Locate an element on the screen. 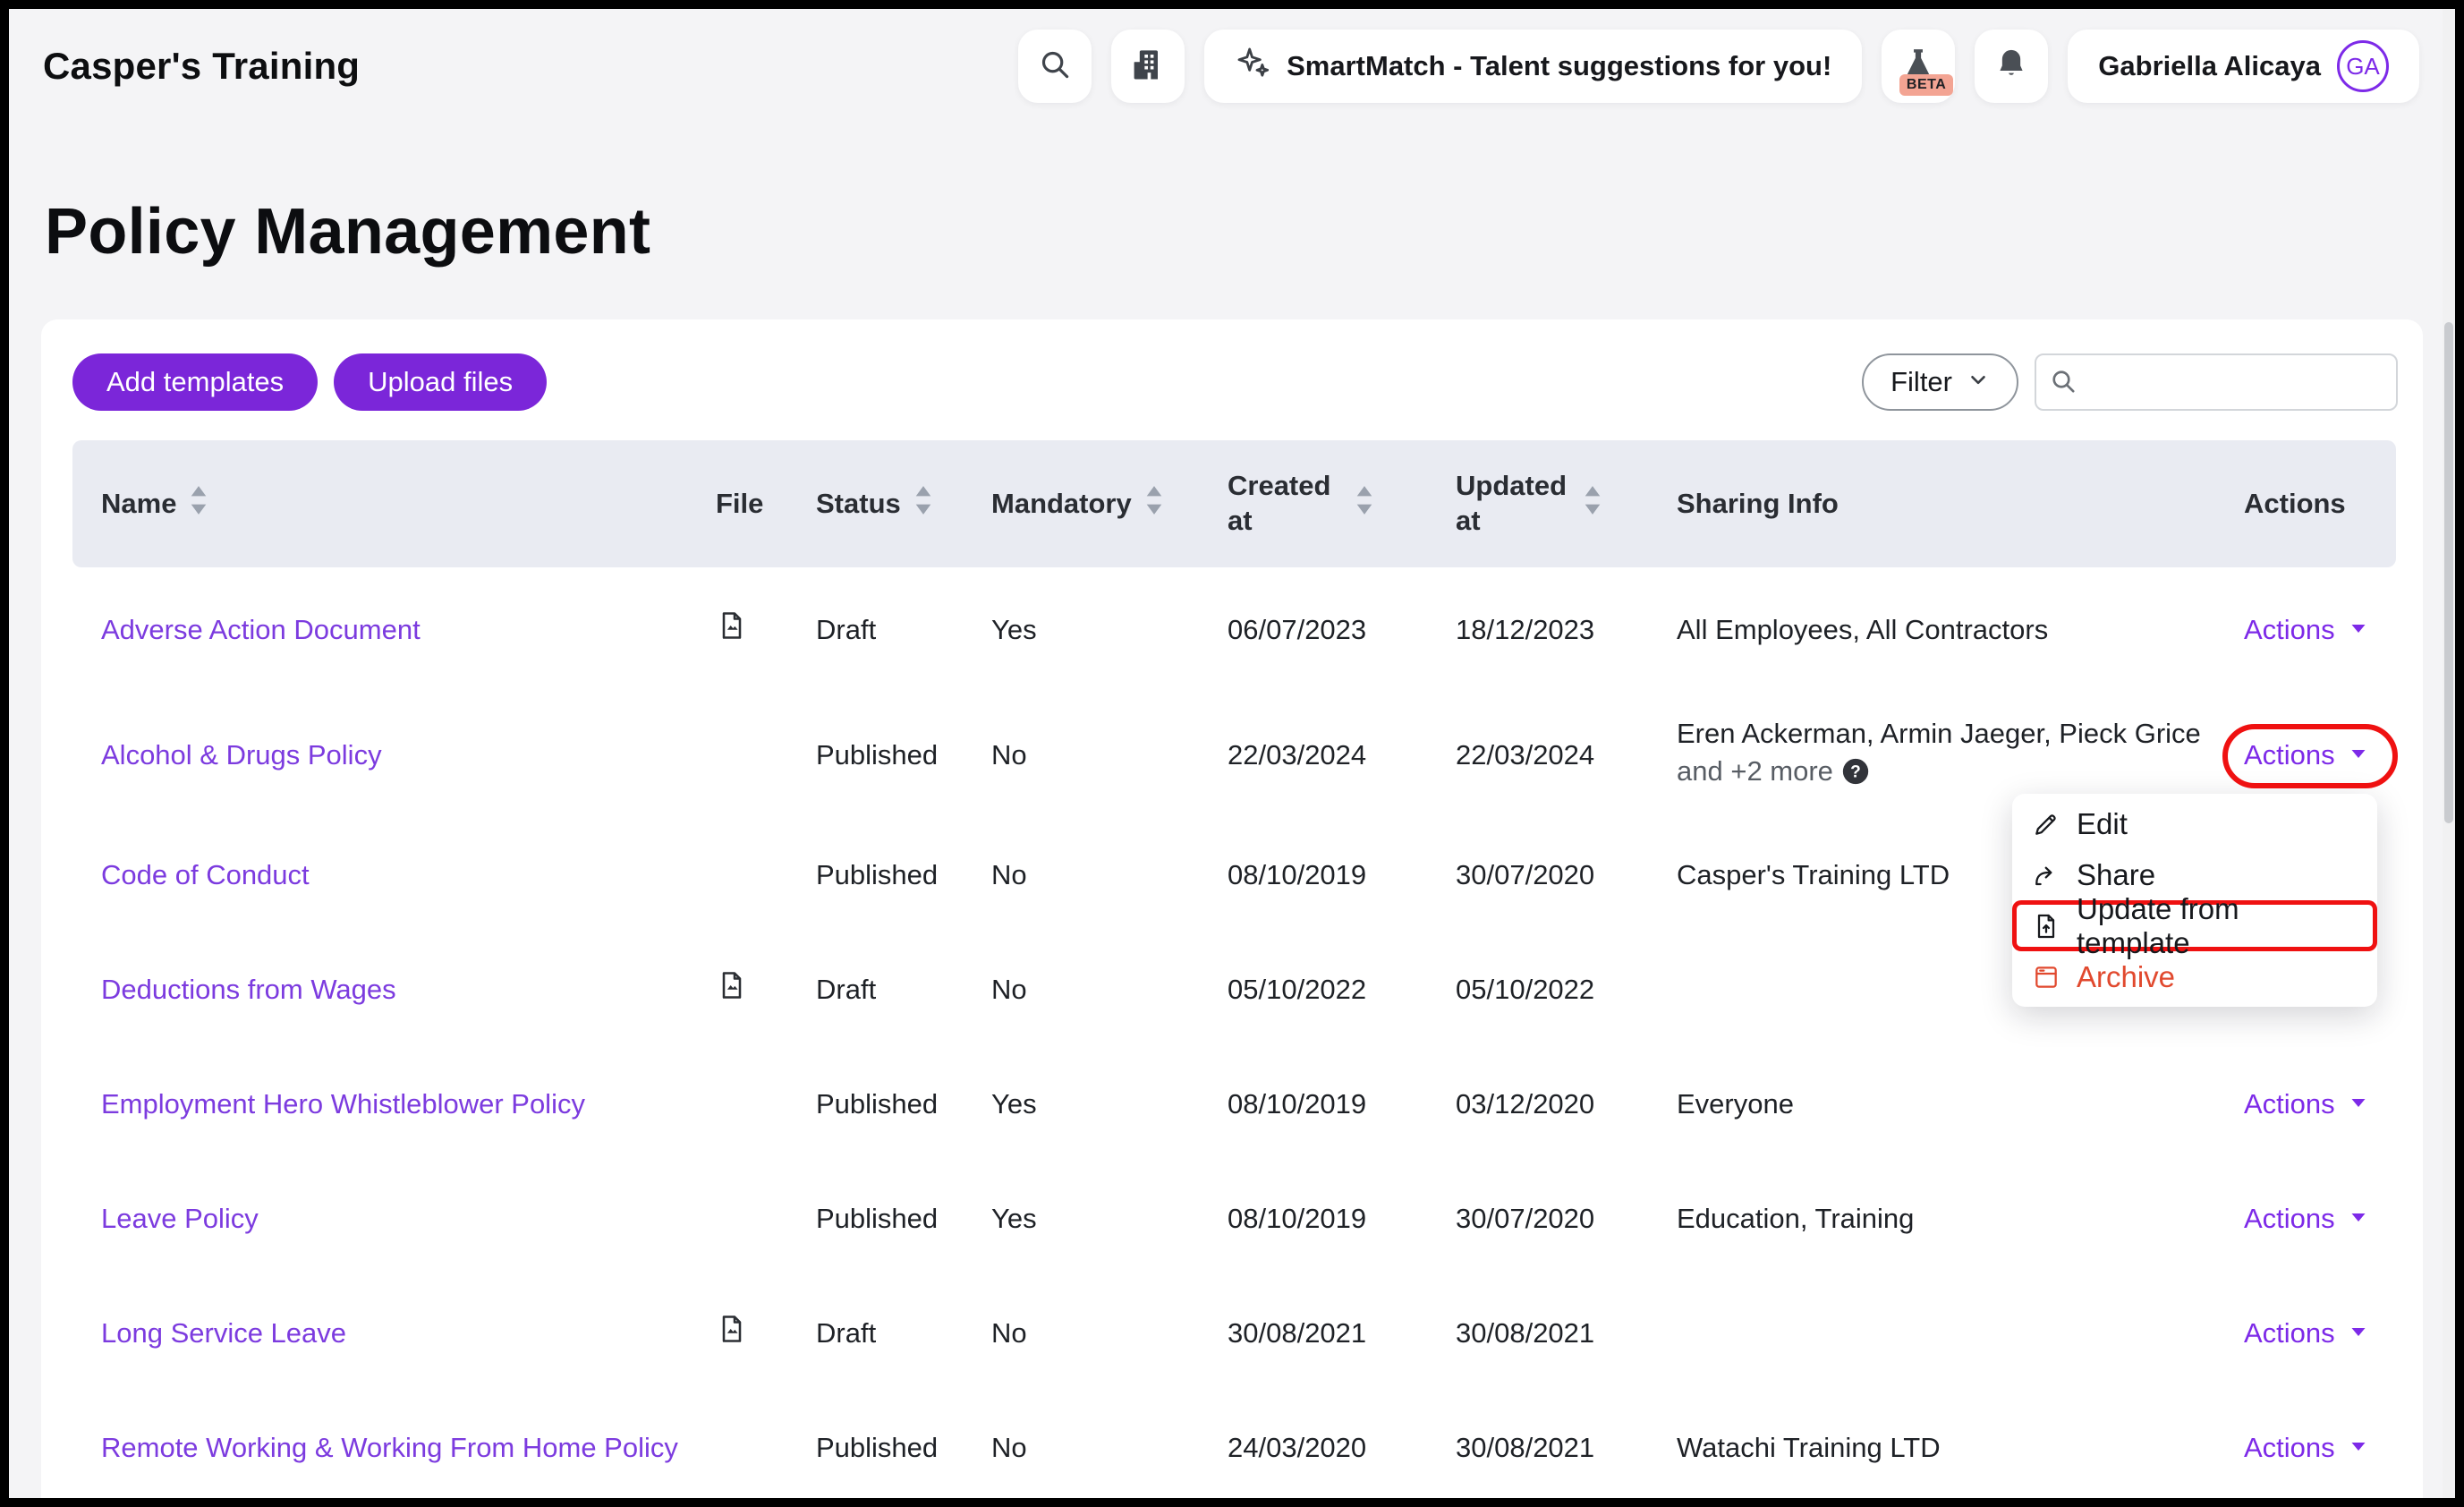 This screenshot has width=2464, height=1507. search-button is located at coordinates (1055, 66).